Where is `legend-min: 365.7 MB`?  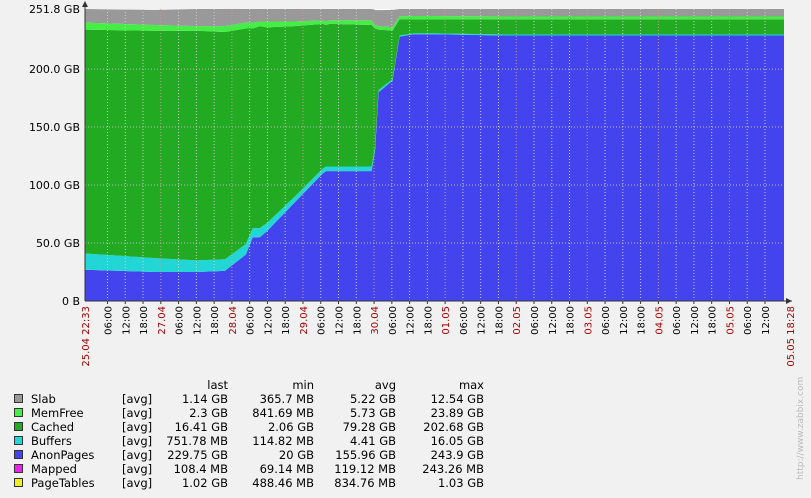 legend-min: 365.7 MB is located at coordinates (286, 399).